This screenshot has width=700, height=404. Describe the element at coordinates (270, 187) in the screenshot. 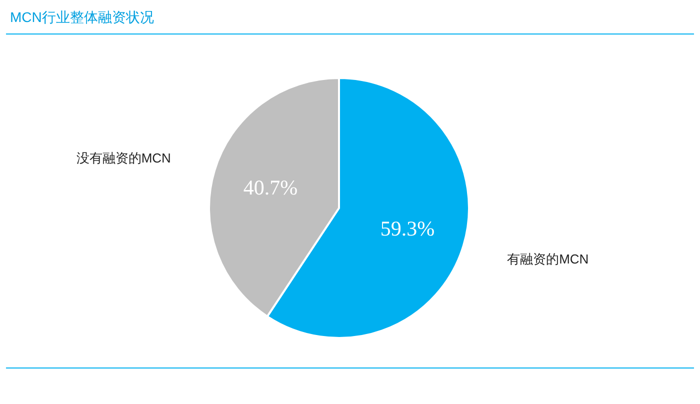

I see `data-label: 40.7%` at that location.